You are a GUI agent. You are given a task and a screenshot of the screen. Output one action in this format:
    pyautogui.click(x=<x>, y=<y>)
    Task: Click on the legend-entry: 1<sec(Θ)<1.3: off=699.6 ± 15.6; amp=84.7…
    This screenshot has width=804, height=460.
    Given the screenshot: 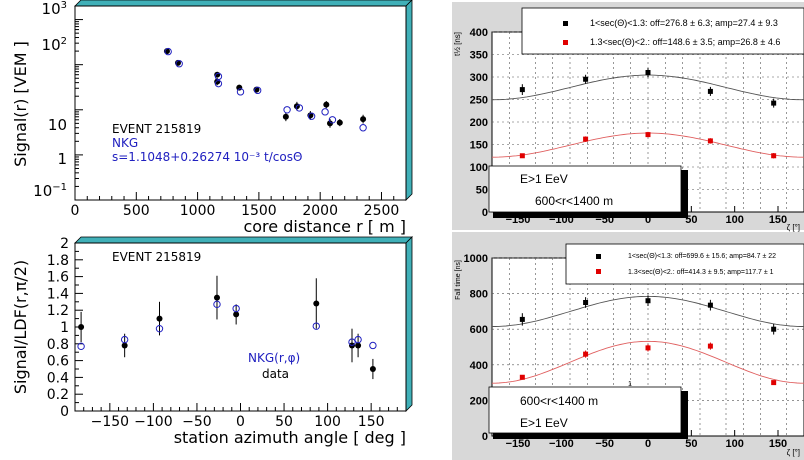 What is the action you would take?
    pyautogui.click(x=702, y=256)
    